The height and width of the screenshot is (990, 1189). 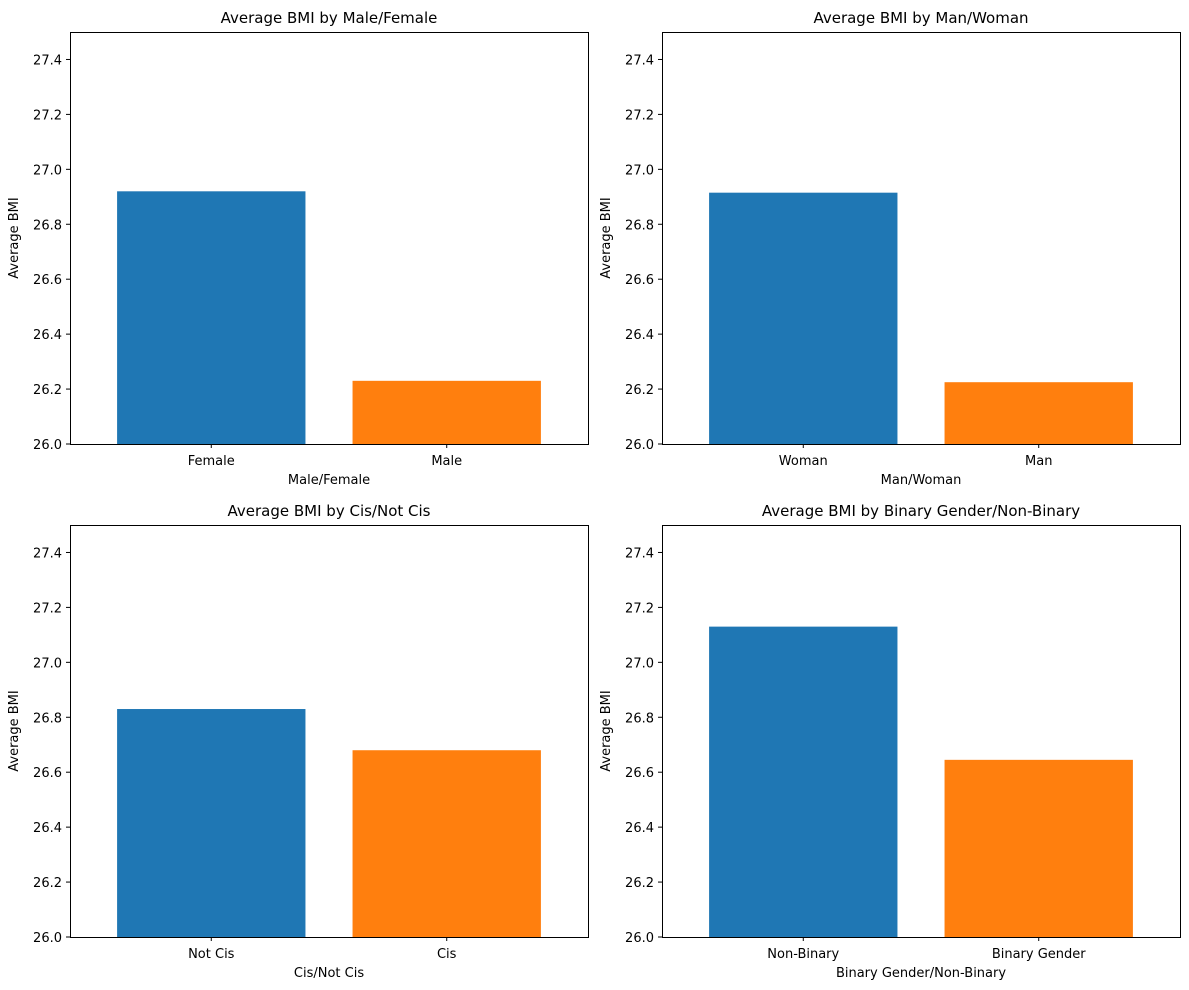 I want to click on x-axis-label: Cis/Not Cis, so click(x=329, y=973).